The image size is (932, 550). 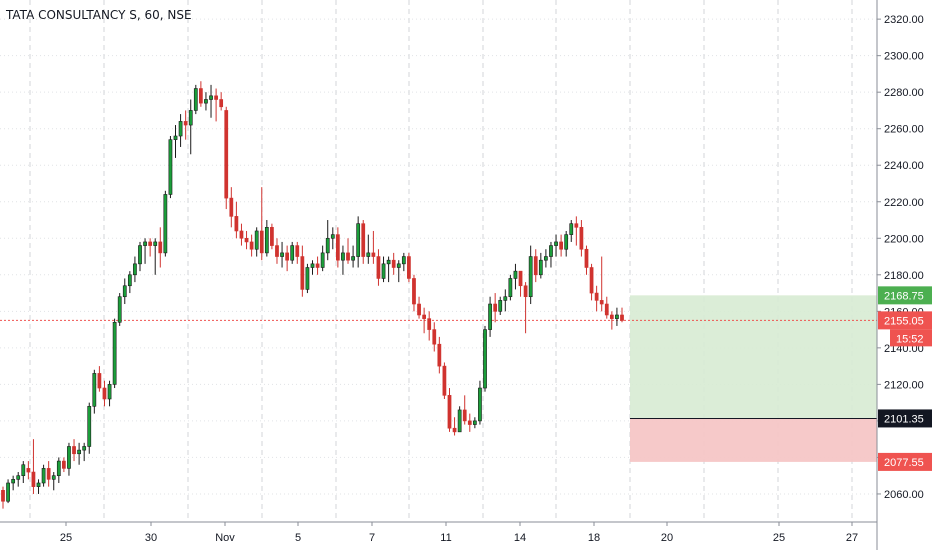 What do you see at coordinates (904, 166) in the screenshot?
I see `y-axis-tick-label: 2240.00` at bounding box center [904, 166].